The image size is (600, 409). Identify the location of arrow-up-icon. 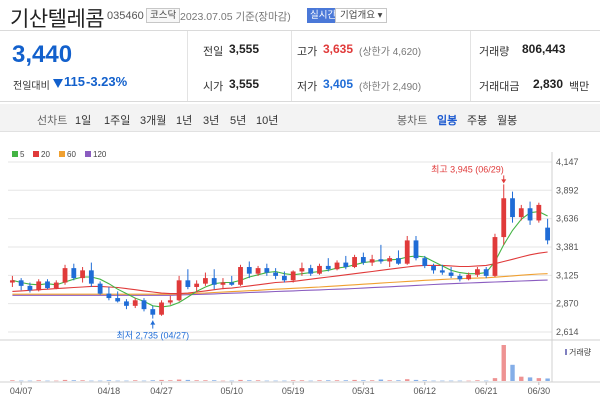
(153, 322).